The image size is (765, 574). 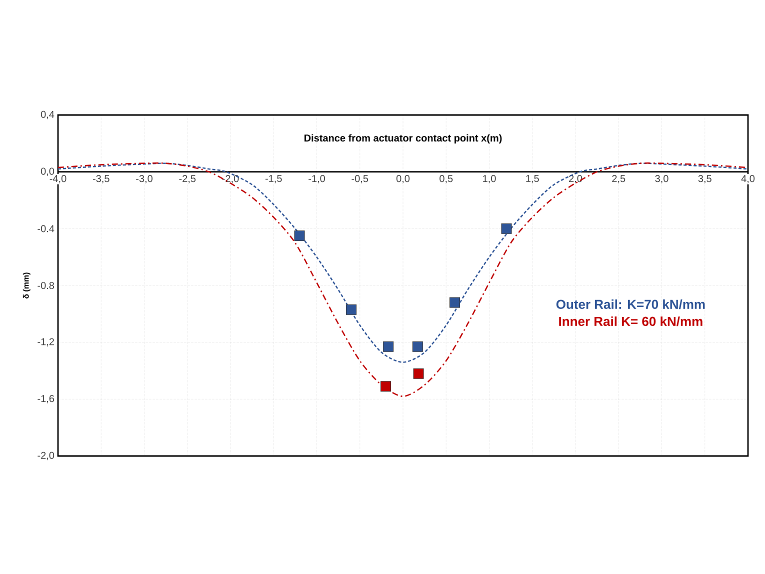 I want to click on text: Outer Rail: K=70 kN/mm, so click(x=630, y=304).